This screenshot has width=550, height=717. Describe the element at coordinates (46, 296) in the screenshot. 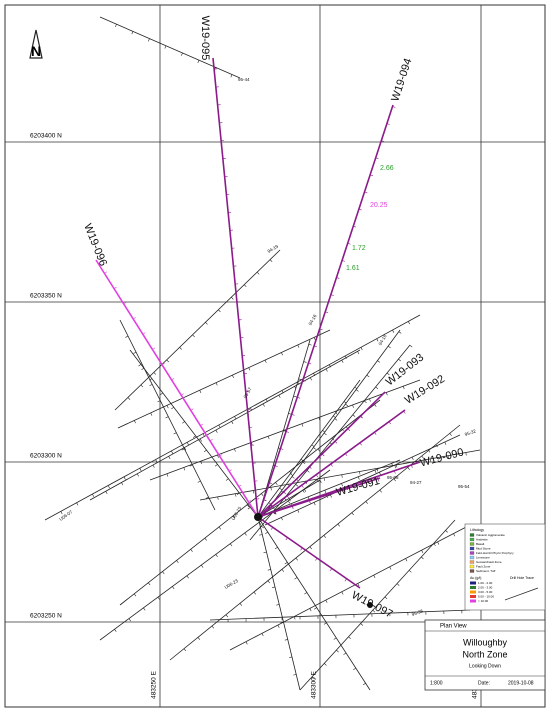

I see `northing-label: 6203350 N` at that location.